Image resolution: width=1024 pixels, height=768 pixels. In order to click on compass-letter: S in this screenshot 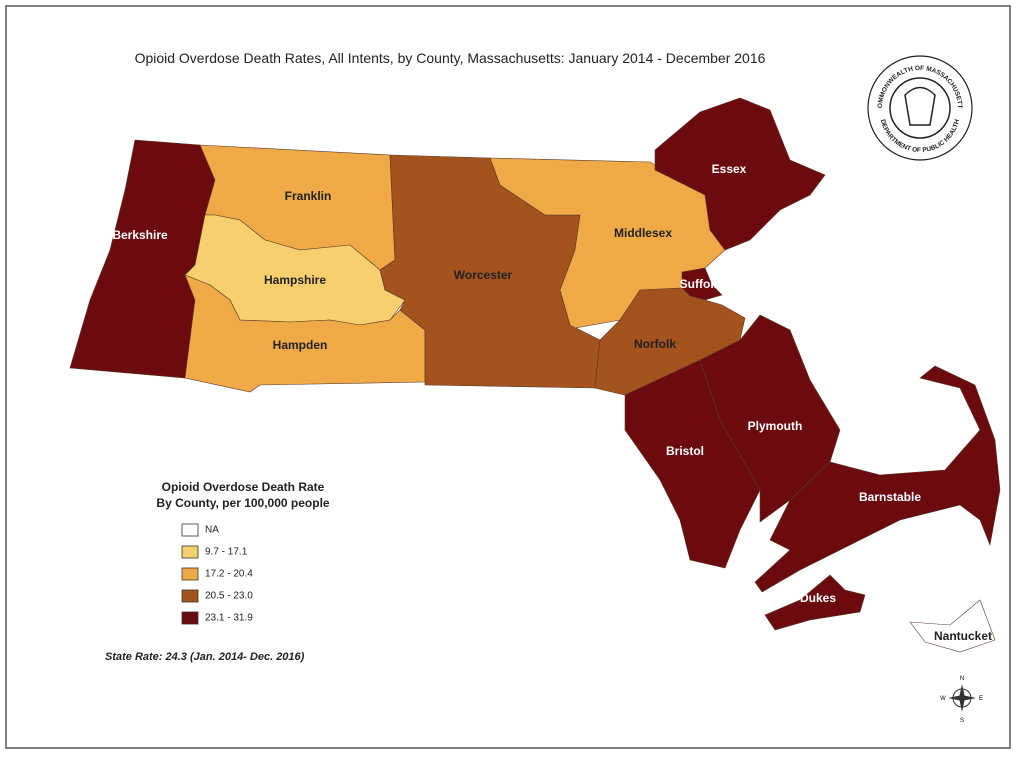, I will do `click(962, 721)`.